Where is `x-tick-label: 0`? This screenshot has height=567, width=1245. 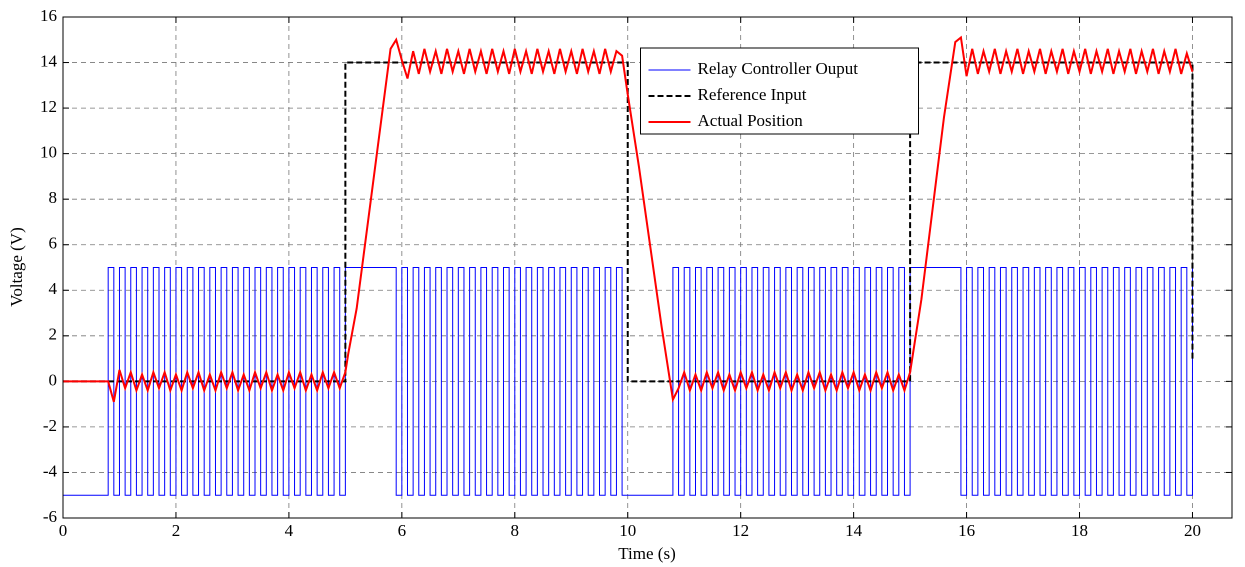 x-tick-label: 0 is located at coordinates (63, 530).